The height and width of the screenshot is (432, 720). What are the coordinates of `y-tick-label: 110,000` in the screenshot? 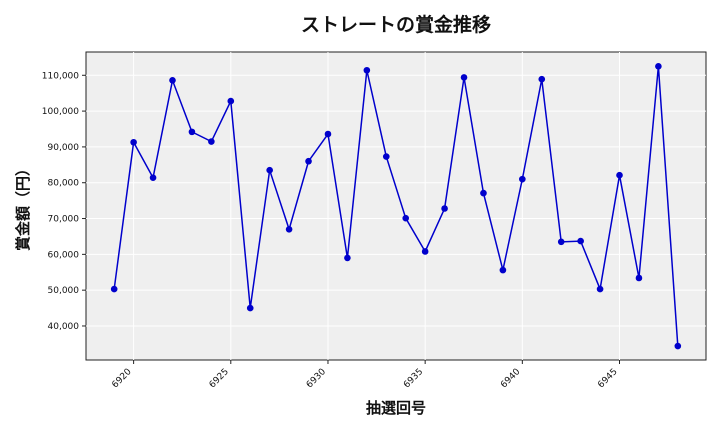 It's located at (60, 76).